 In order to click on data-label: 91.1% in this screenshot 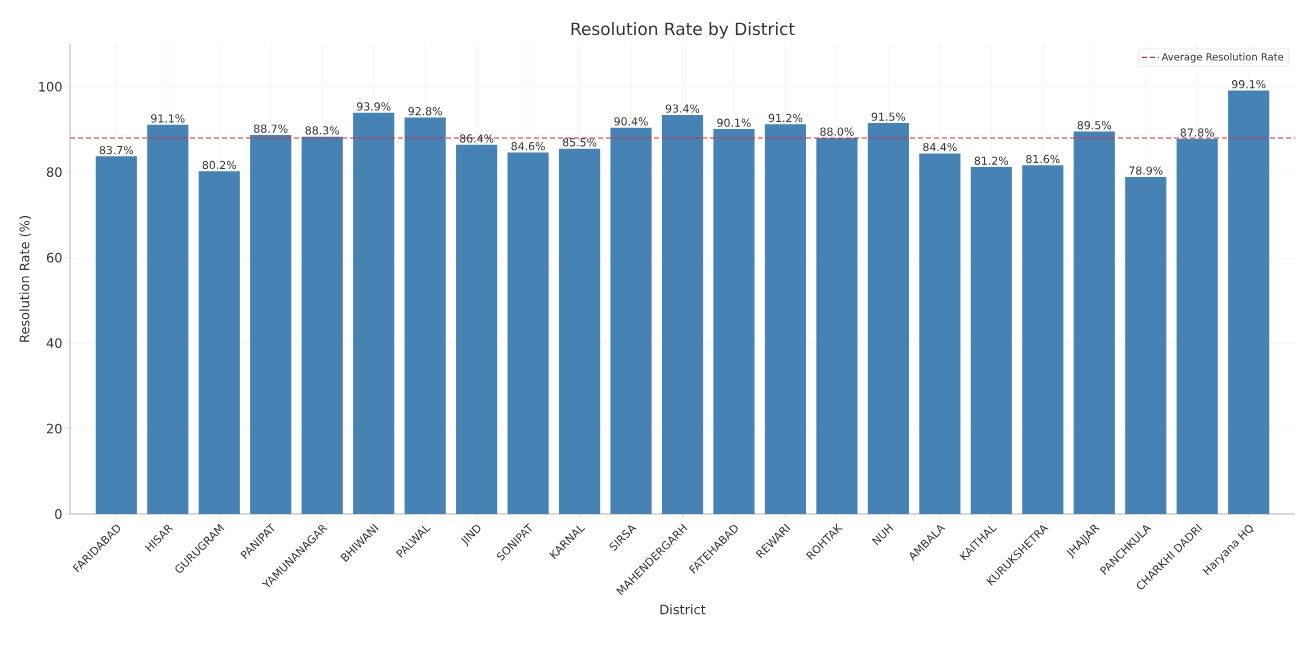, I will do `click(168, 118)`.